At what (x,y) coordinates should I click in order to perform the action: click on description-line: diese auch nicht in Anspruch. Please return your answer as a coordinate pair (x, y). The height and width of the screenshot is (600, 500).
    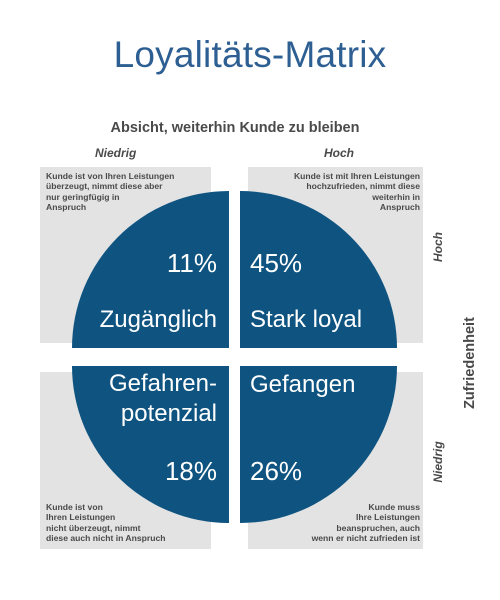
    Looking at the image, I should click on (106, 537).